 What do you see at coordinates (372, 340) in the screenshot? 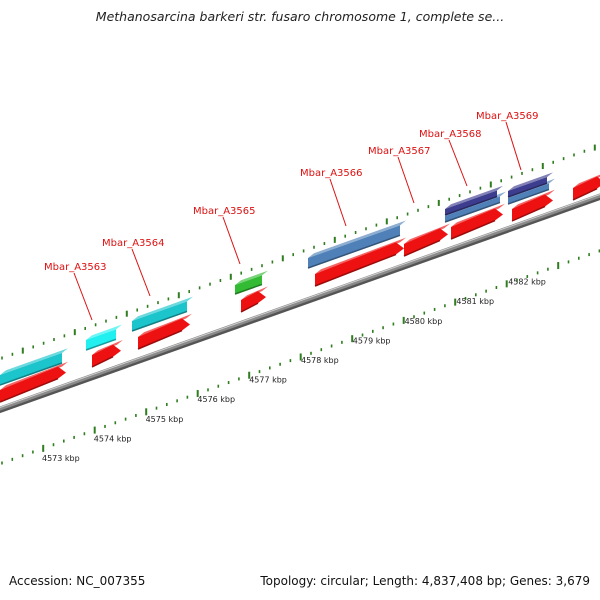
I see `scale-label: 4579 kbp` at bounding box center [372, 340].